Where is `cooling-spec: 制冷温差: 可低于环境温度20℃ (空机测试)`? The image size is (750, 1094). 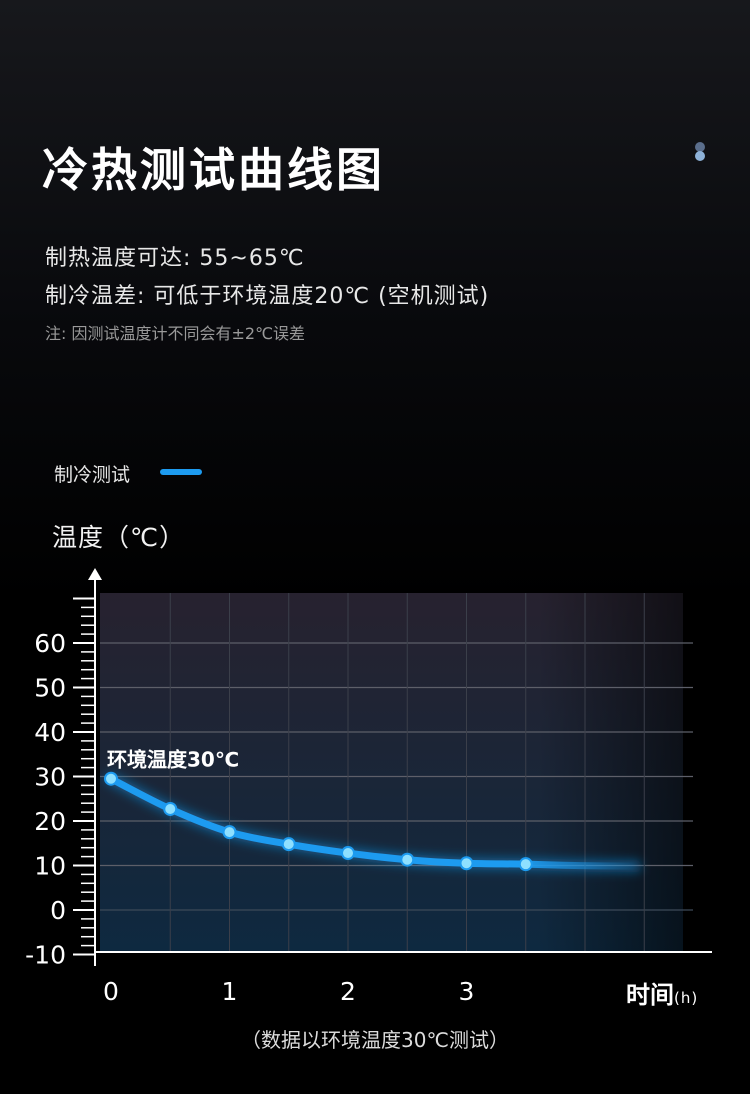
cooling-spec: 制冷温差: 可低于环境温度20℃ (空机测试) is located at coordinates (267, 296).